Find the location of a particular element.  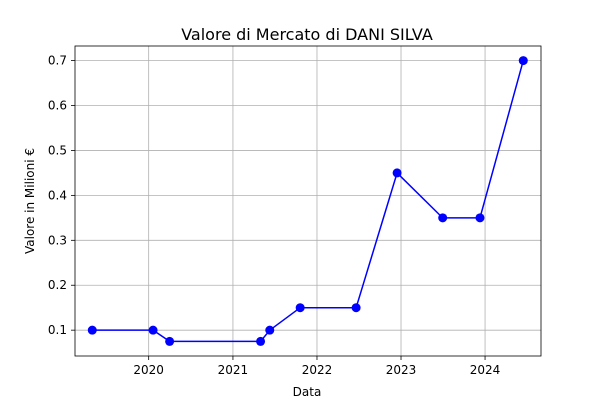

x-tick-label: 2021 is located at coordinates (233, 370).